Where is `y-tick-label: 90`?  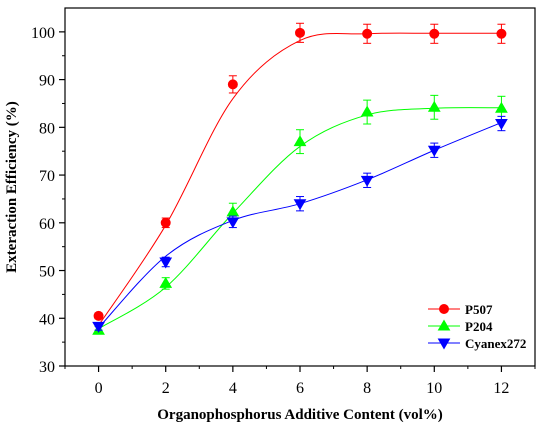
y-tick-label: 90 is located at coordinates (47, 81).